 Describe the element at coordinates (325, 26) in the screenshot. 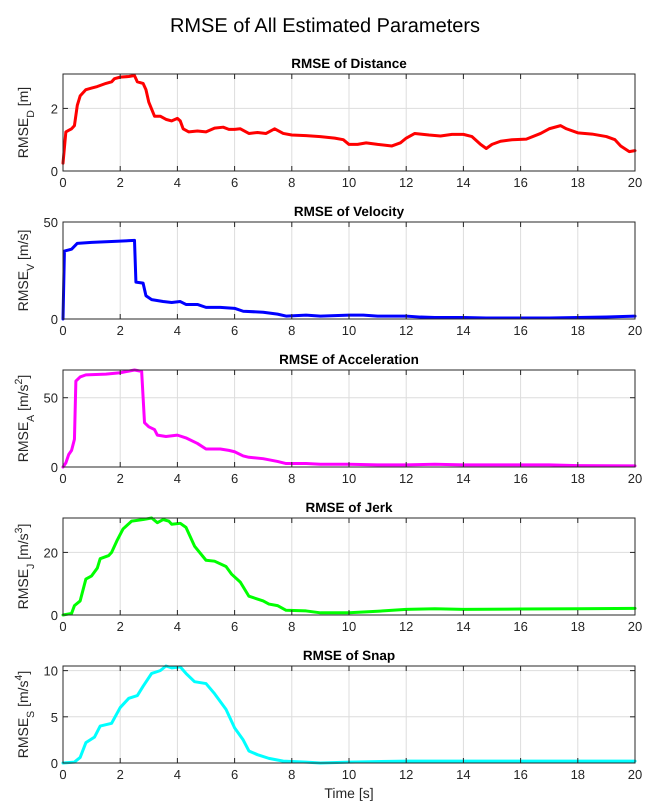

I see `text: RMSE of All Estimated Parameters` at that location.